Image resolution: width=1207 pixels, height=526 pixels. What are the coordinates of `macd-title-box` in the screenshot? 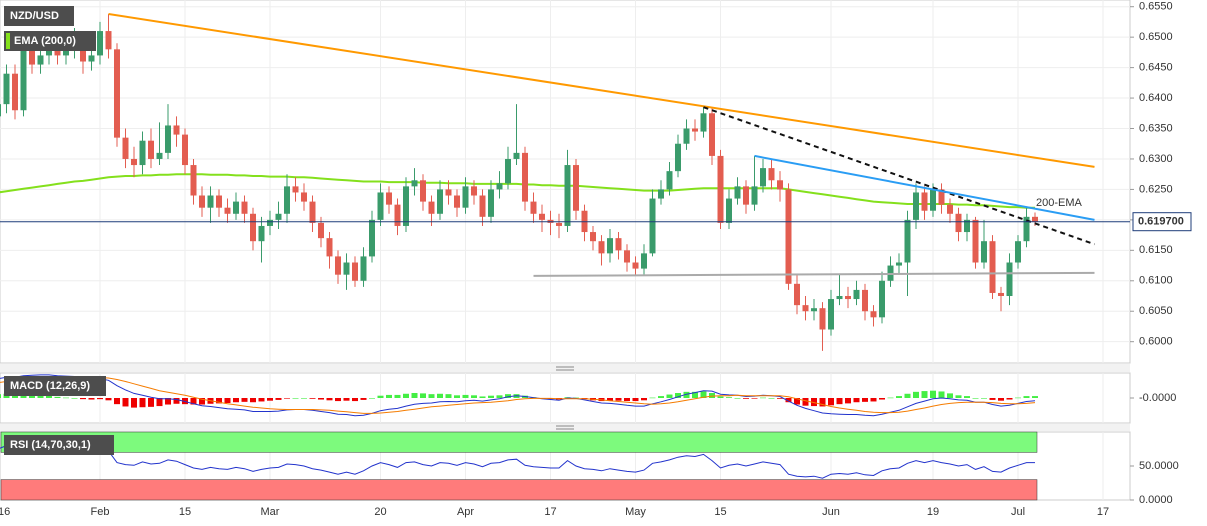 It's located at (55, 386).